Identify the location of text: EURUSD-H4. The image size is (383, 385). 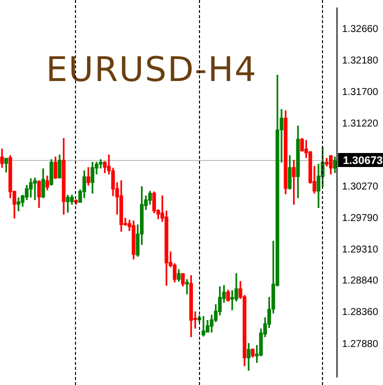
(152, 70).